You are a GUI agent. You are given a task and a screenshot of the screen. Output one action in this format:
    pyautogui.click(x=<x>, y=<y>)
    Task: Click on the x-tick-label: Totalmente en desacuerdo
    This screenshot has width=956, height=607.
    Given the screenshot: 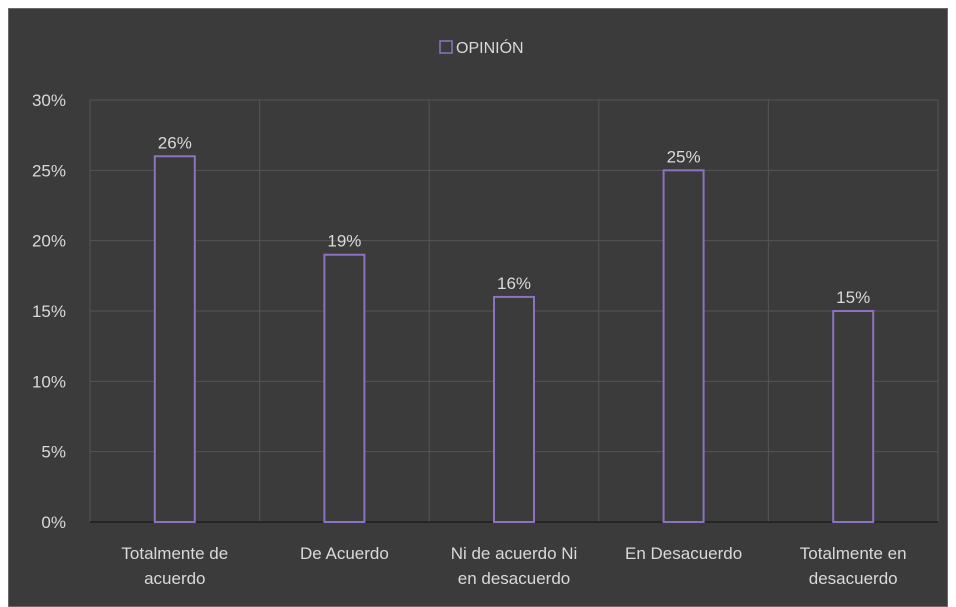 What is the action you would take?
    pyautogui.click(x=853, y=566)
    